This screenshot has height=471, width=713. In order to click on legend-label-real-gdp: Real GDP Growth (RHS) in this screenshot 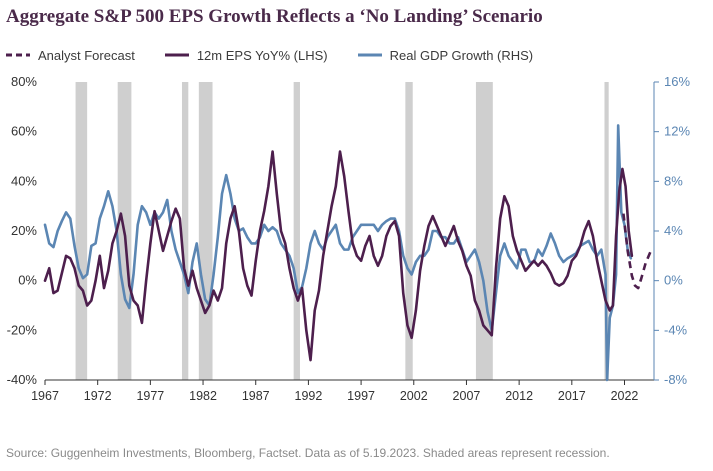, I will do `click(461, 55)`.